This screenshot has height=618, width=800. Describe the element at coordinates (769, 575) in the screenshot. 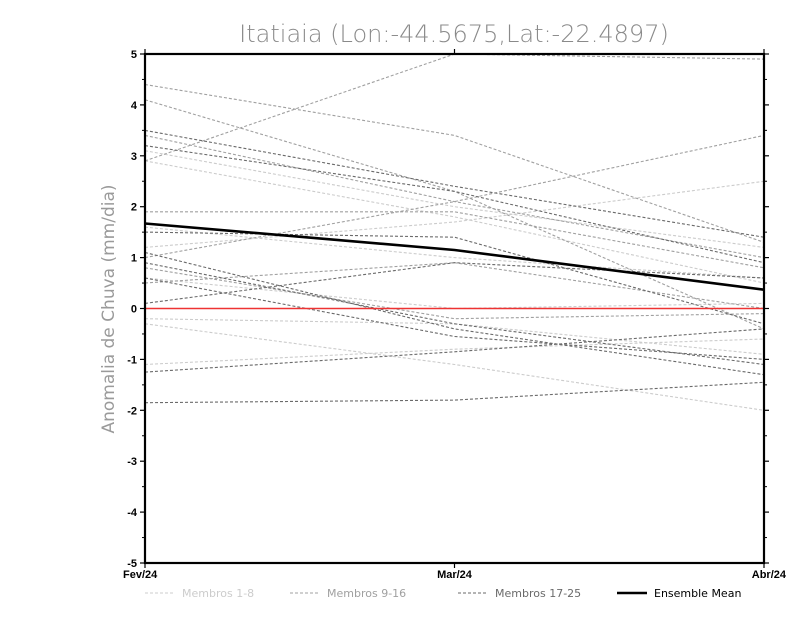

I see `x-tick-label: Abr/24` at that location.